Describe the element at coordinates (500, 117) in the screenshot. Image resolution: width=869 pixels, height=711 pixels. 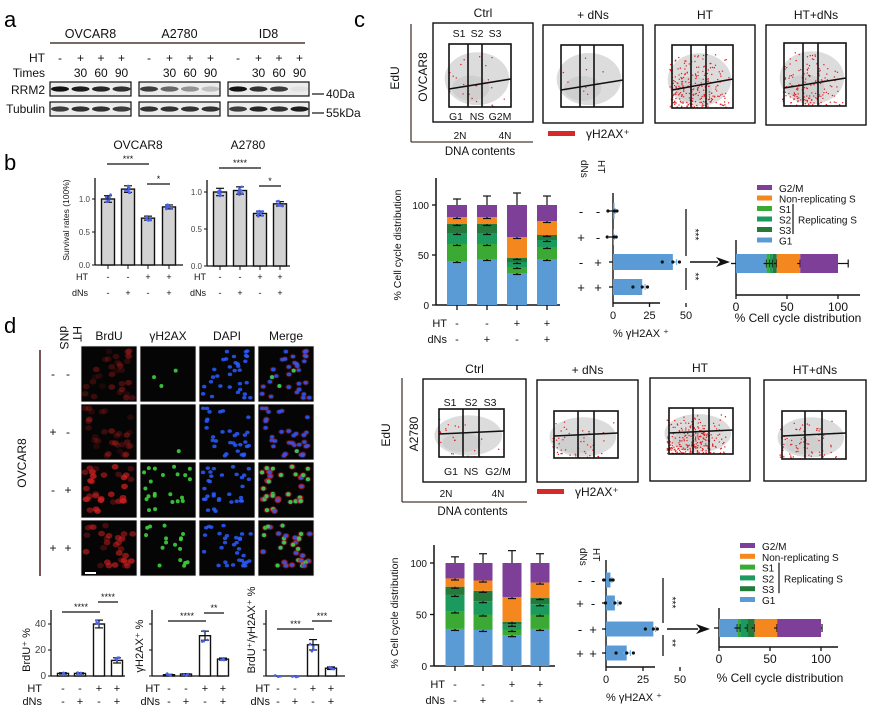
I see `gate-label: G2M` at that location.